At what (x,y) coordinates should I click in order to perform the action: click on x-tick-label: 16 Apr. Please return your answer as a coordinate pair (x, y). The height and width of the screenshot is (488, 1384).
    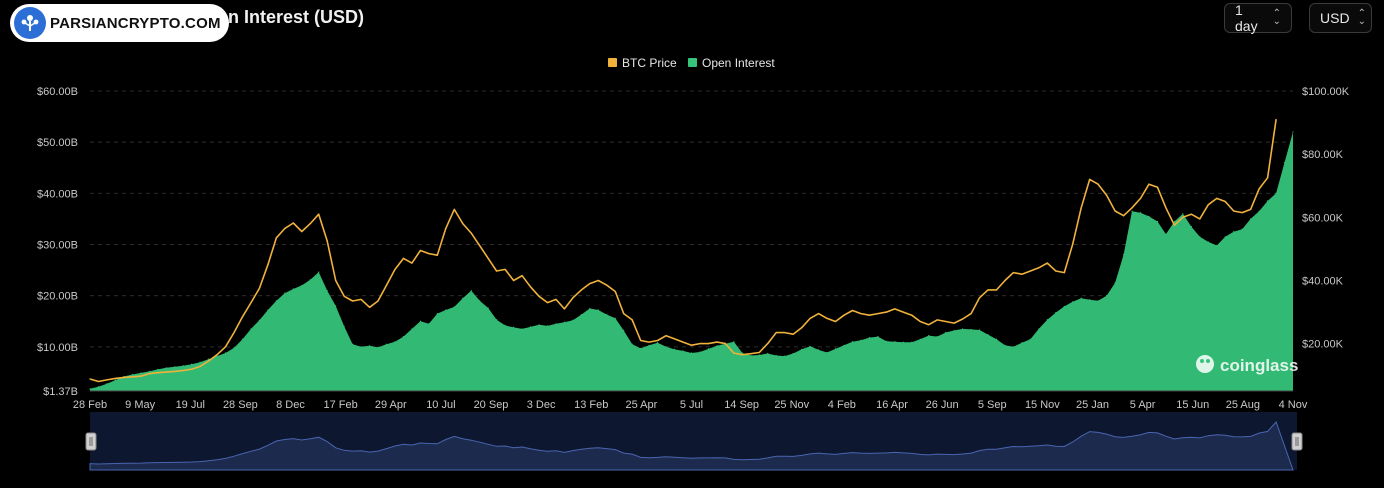
    Looking at the image, I should click on (892, 405).